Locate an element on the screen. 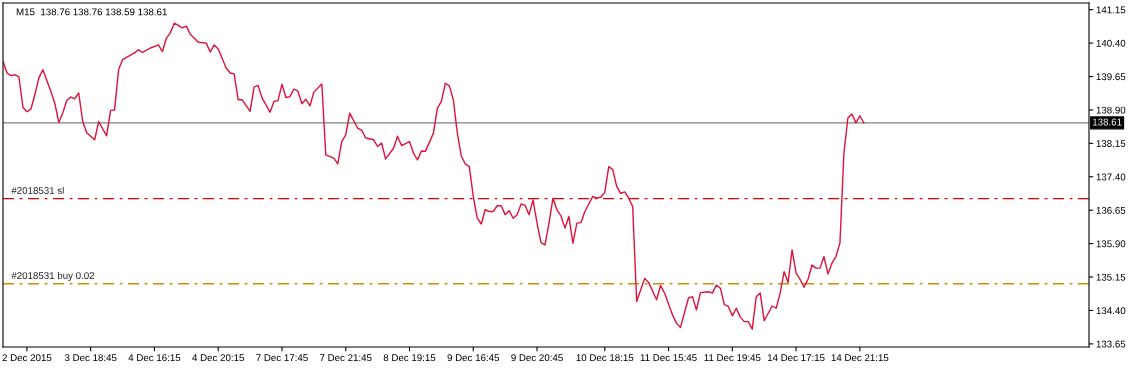 The height and width of the screenshot is (368, 1133). x-tick-label: 4 Dec 20:15 is located at coordinates (218, 358).